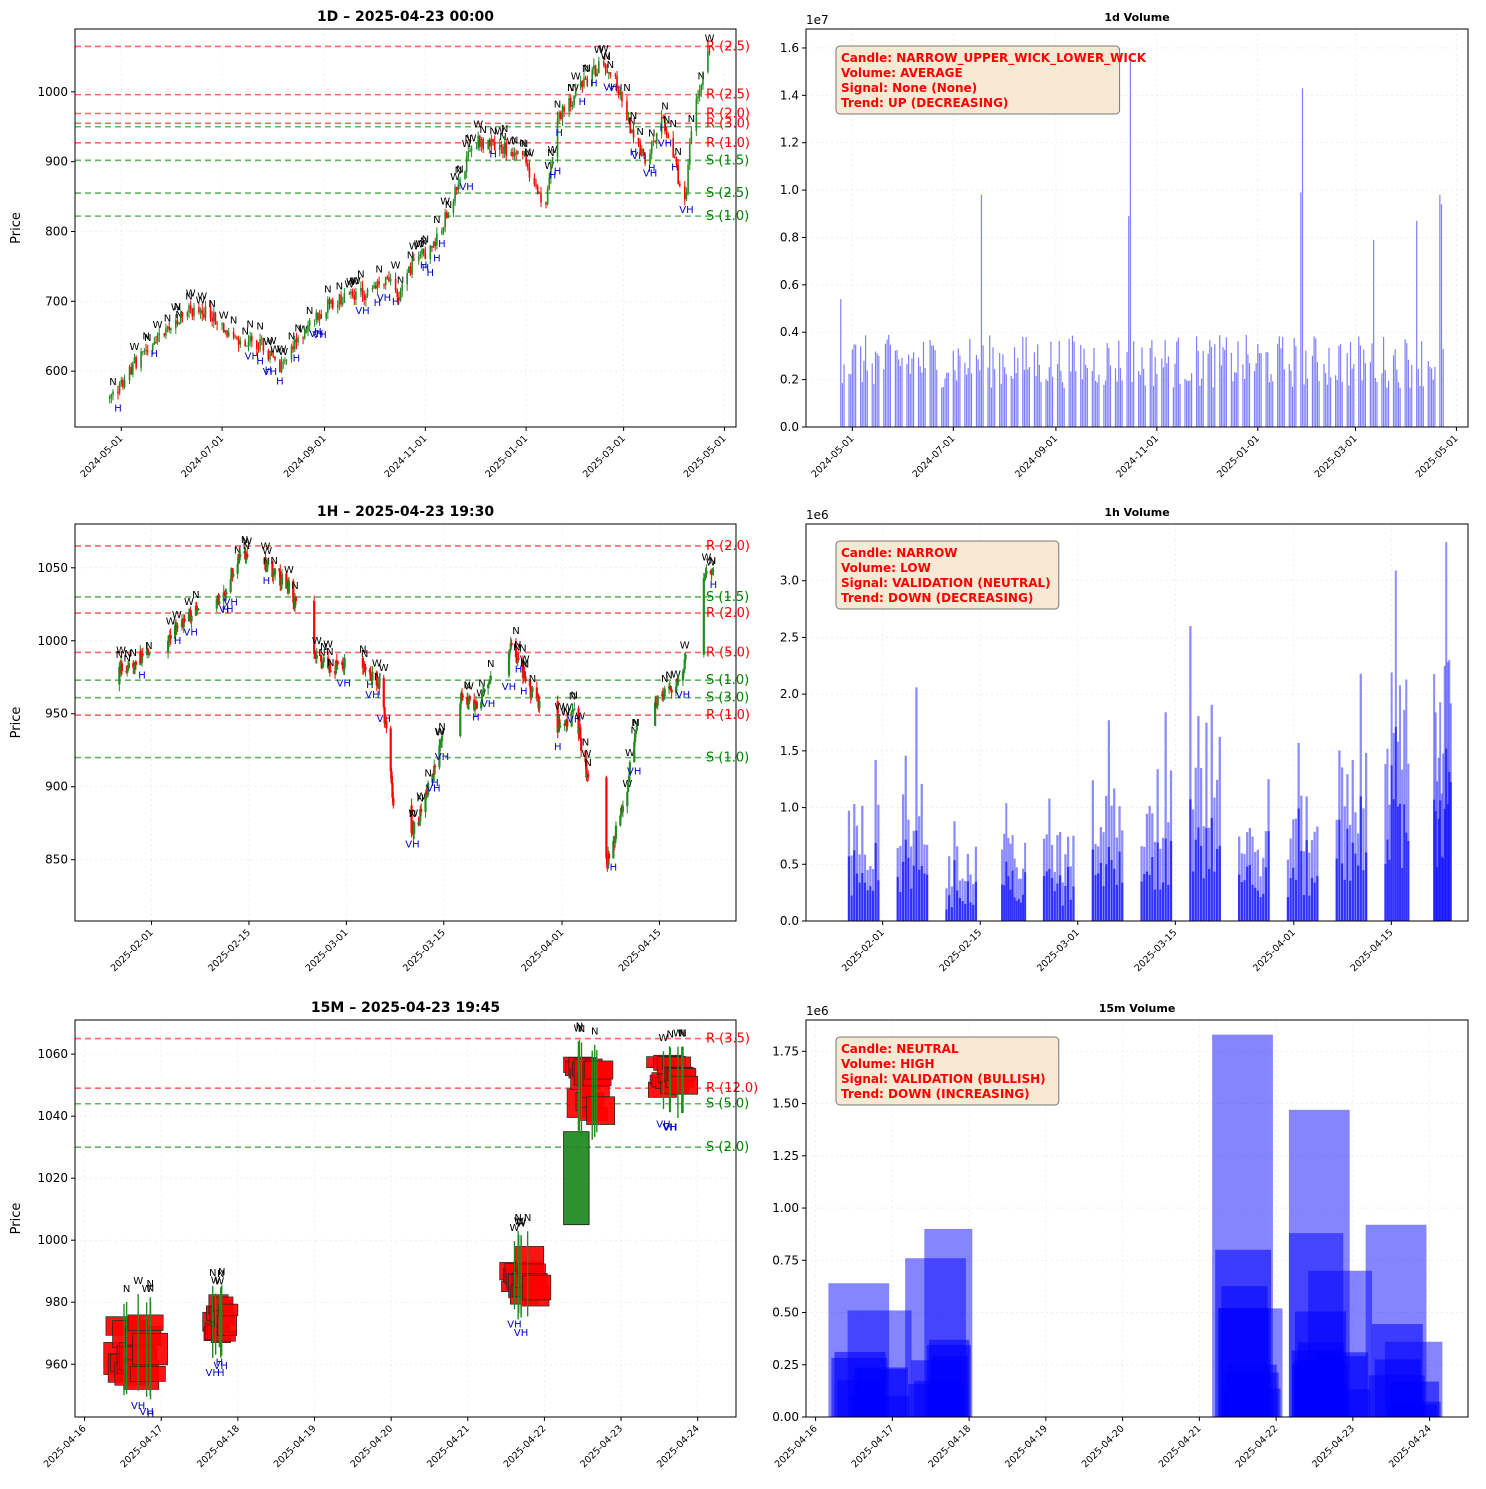 The width and height of the screenshot is (1486, 1489). Describe the element at coordinates (542, 950) in the screenshot. I see `x-tick-label: 2025-04-01` at that location.